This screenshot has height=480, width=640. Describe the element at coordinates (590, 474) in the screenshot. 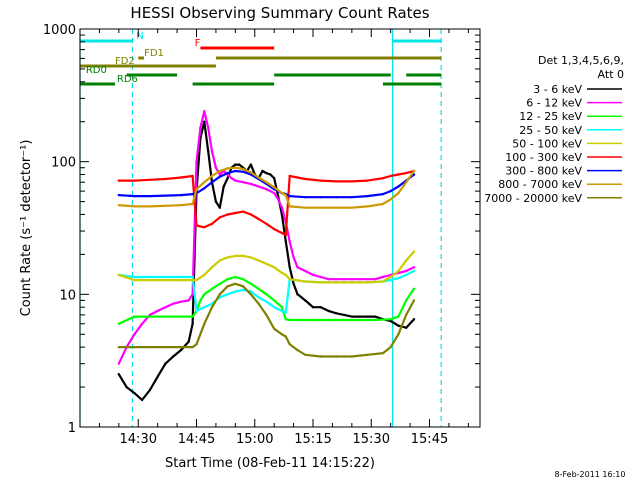

I see `plot-timestamp: 8-Feb-2011 16:10` at that location.